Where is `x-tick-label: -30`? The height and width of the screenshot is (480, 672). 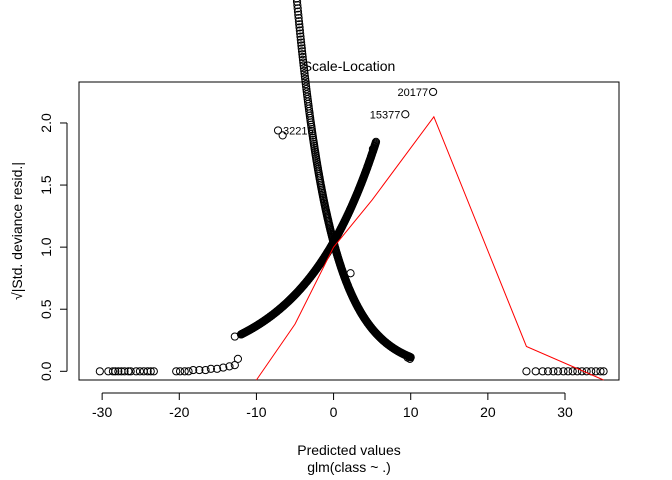 x-tick-label: -30 is located at coordinates (102, 412).